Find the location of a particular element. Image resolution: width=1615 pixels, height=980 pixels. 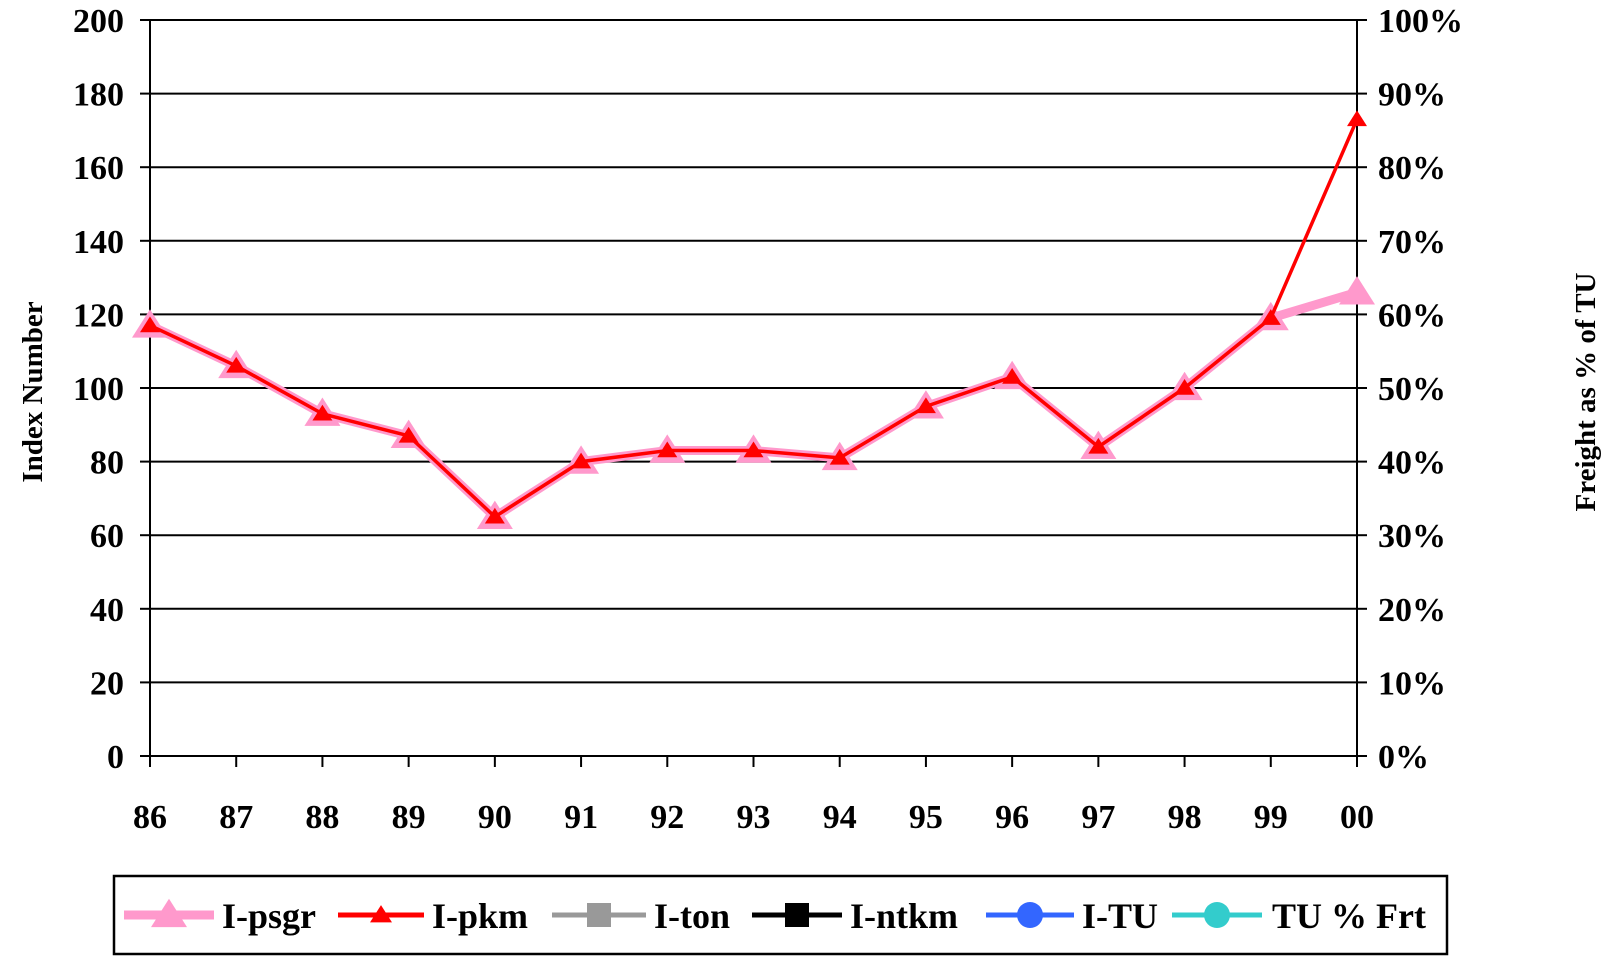

x-axis-tick-label: 99 is located at coordinates (1271, 817).